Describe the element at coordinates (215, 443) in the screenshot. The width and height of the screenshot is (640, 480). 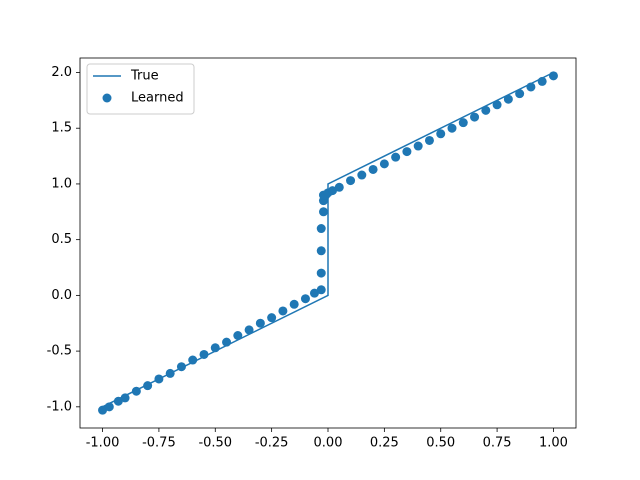
I see `x-tick-label: -0.50` at that location.